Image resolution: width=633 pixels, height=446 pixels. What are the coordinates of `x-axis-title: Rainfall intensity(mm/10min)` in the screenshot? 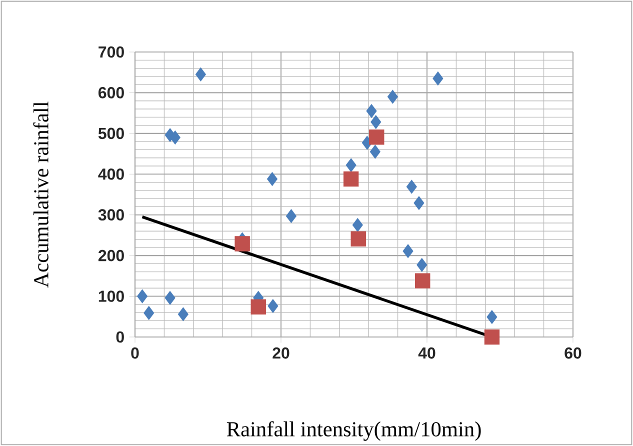 It's located at (353, 431).